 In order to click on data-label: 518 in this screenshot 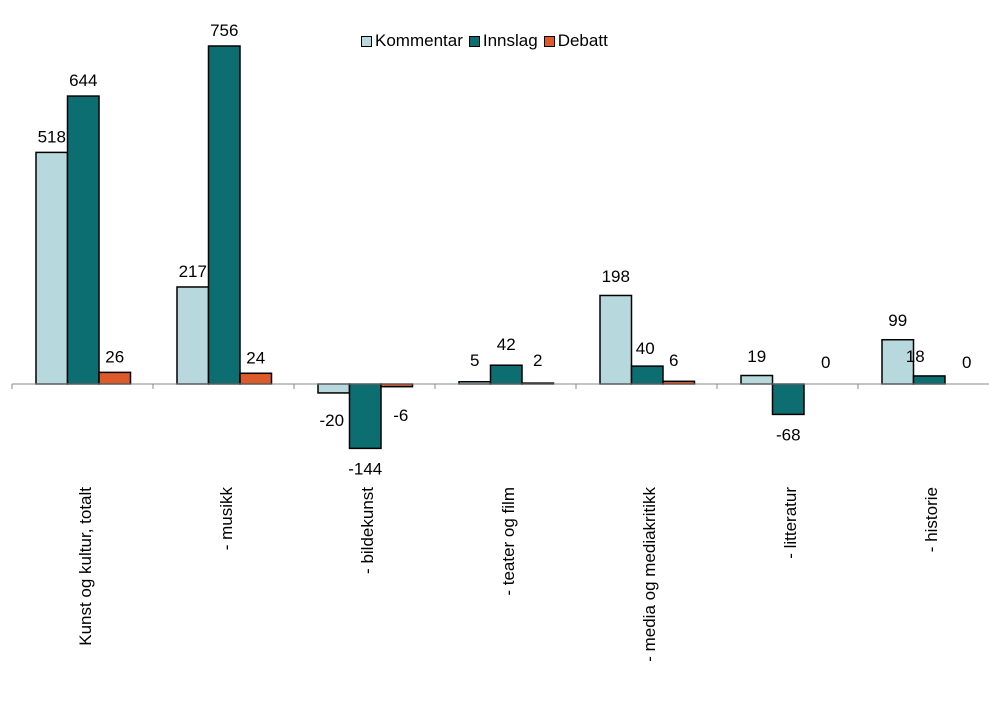, I will do `click(52, 136)`.